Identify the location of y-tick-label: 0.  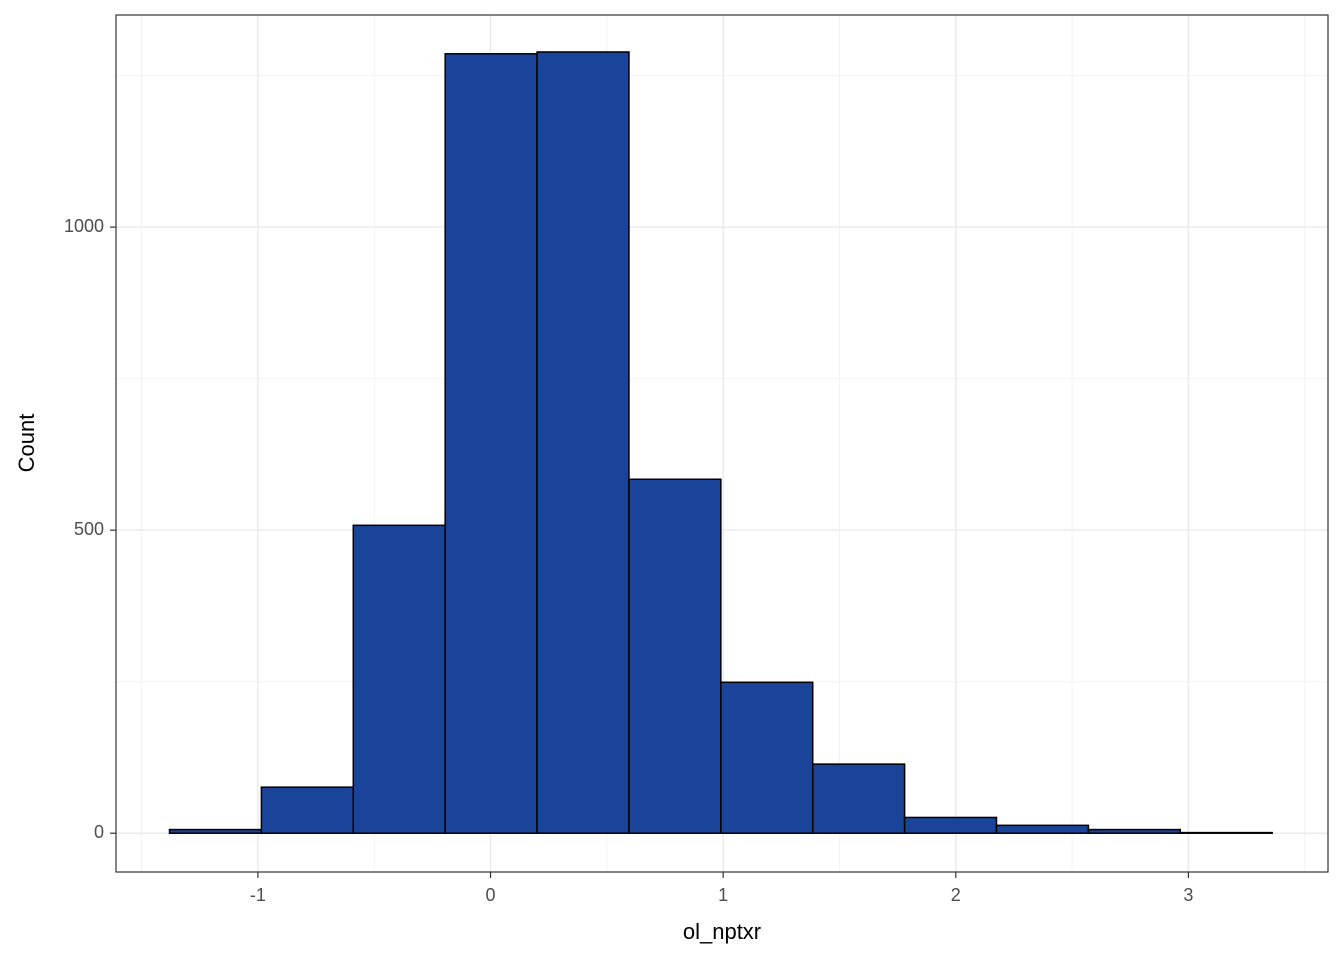
(99, 832).